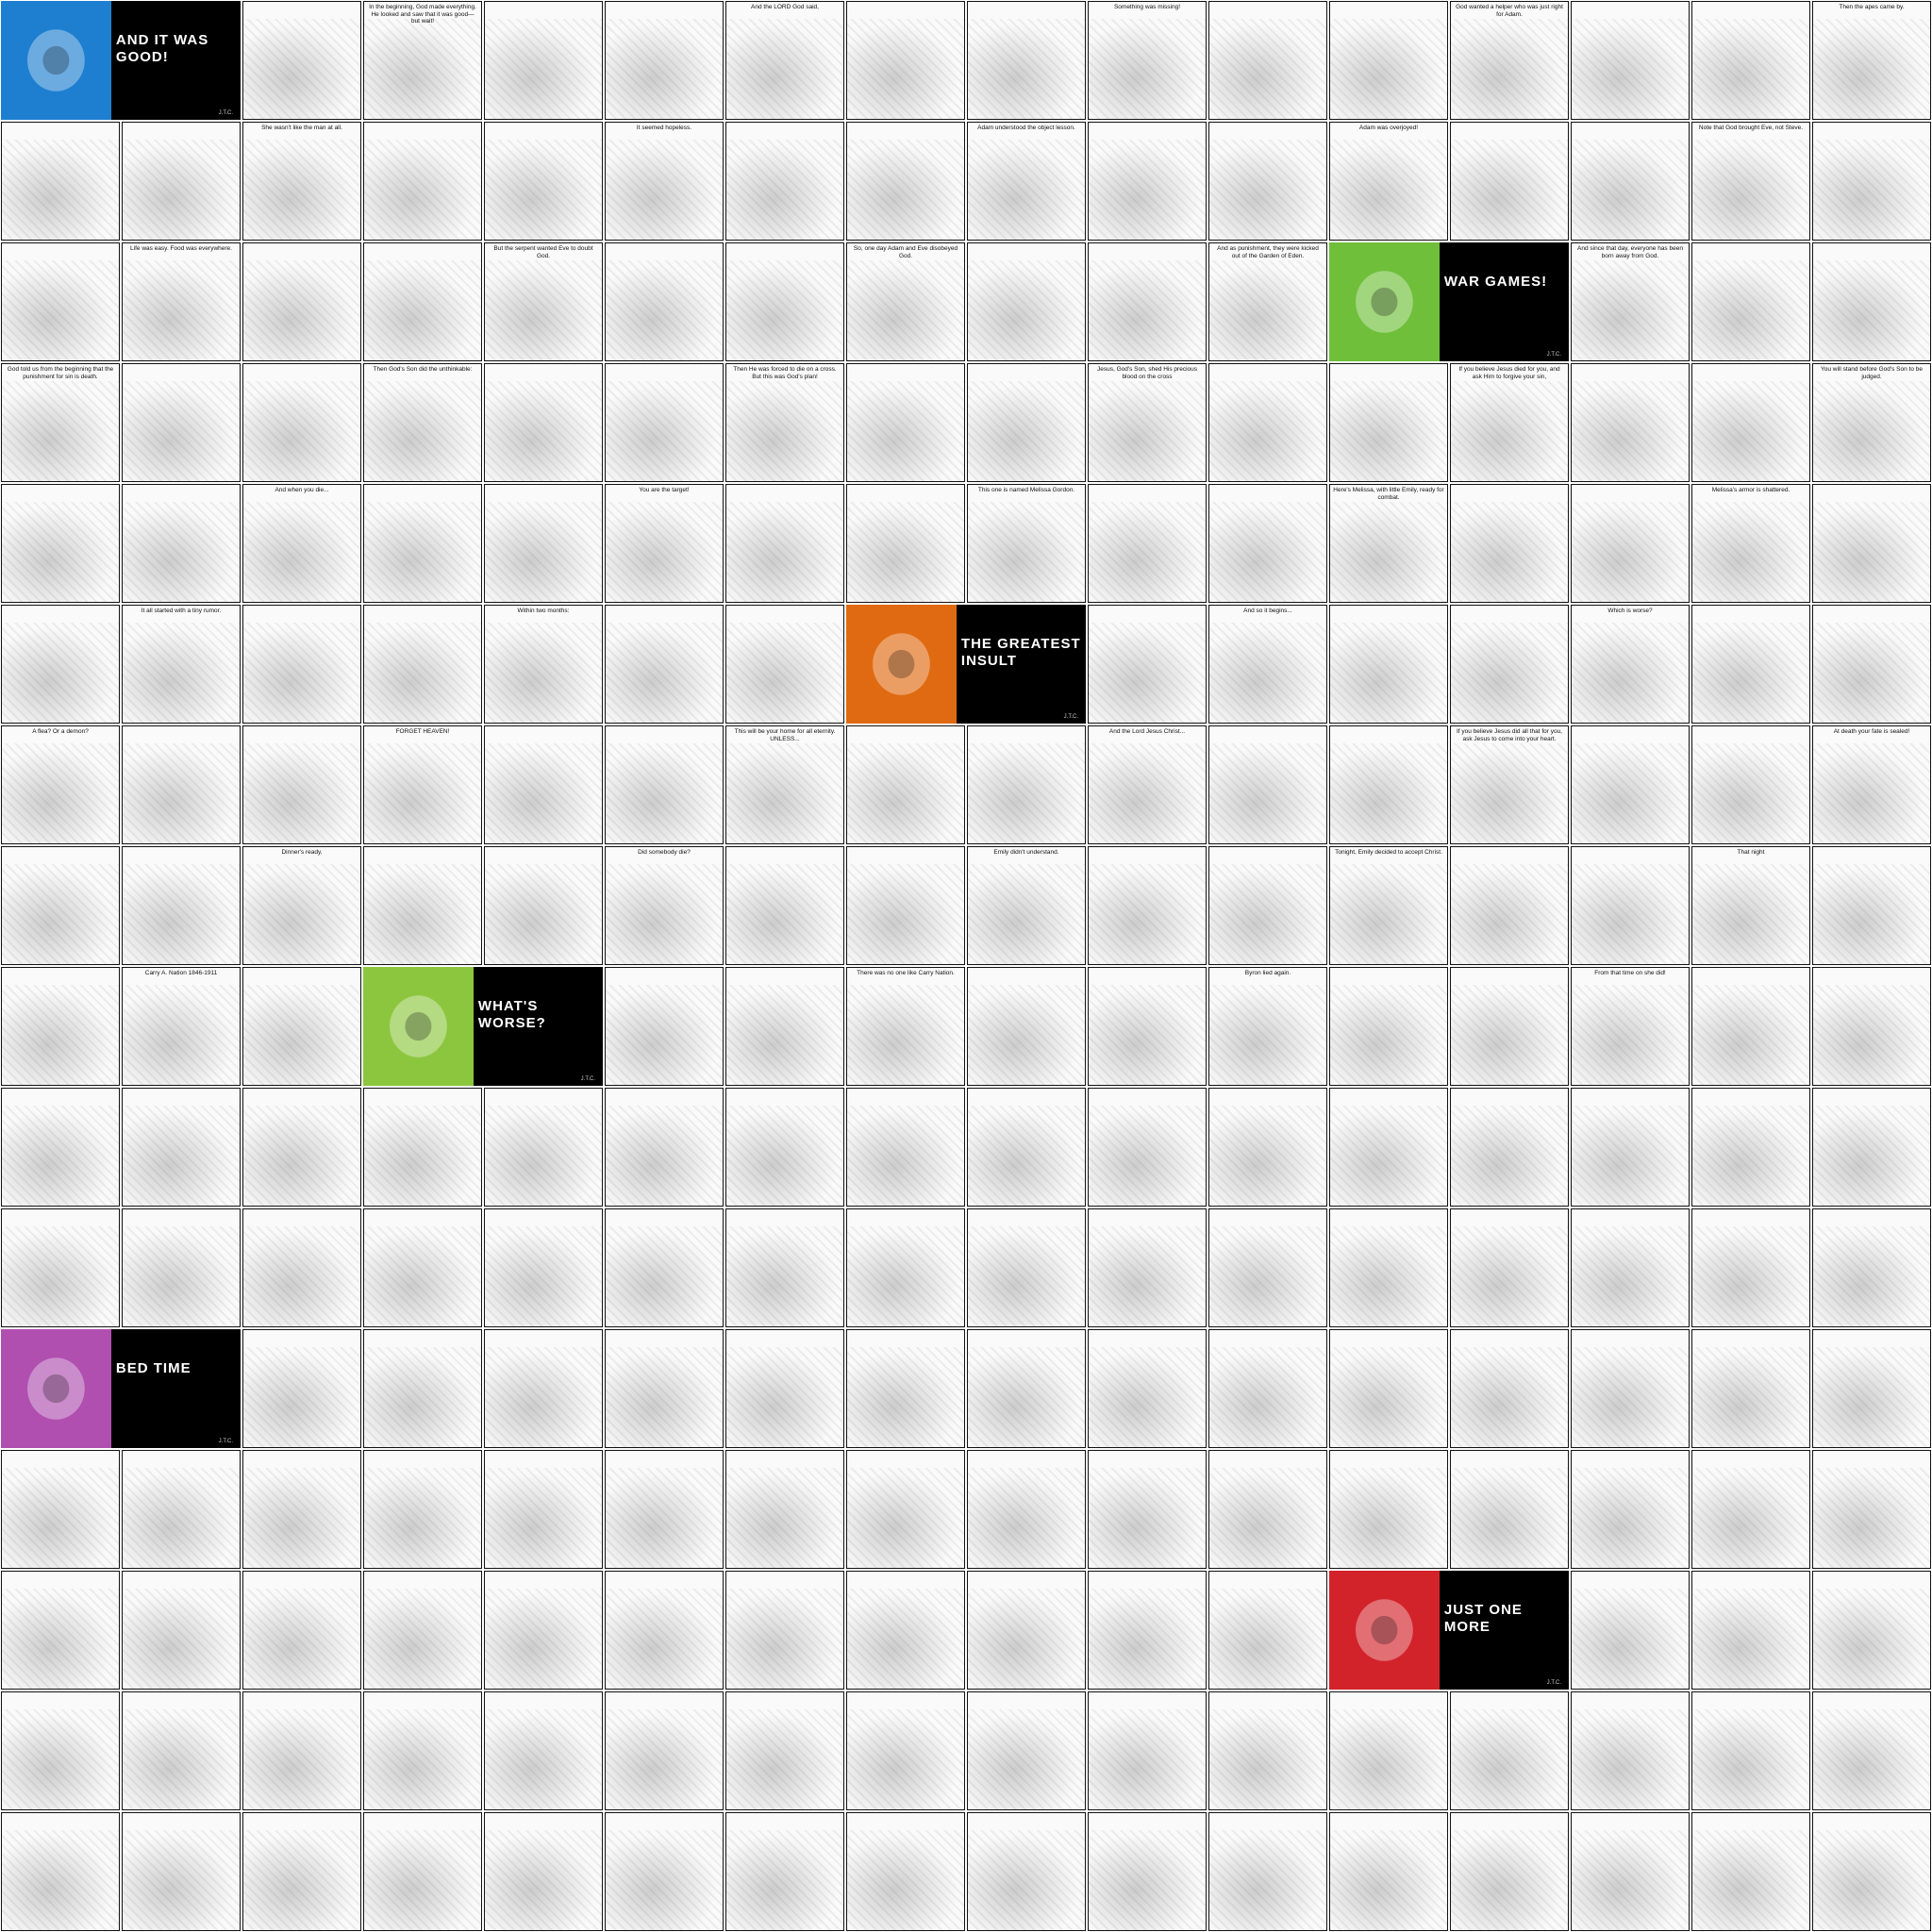 Image resolution: width=1932 pixels, height=1932 pixels. What do you see at coordinates (1385, 301) in the screenshot?
I see `crosshair-icon` at bounding box center [1385, 301].